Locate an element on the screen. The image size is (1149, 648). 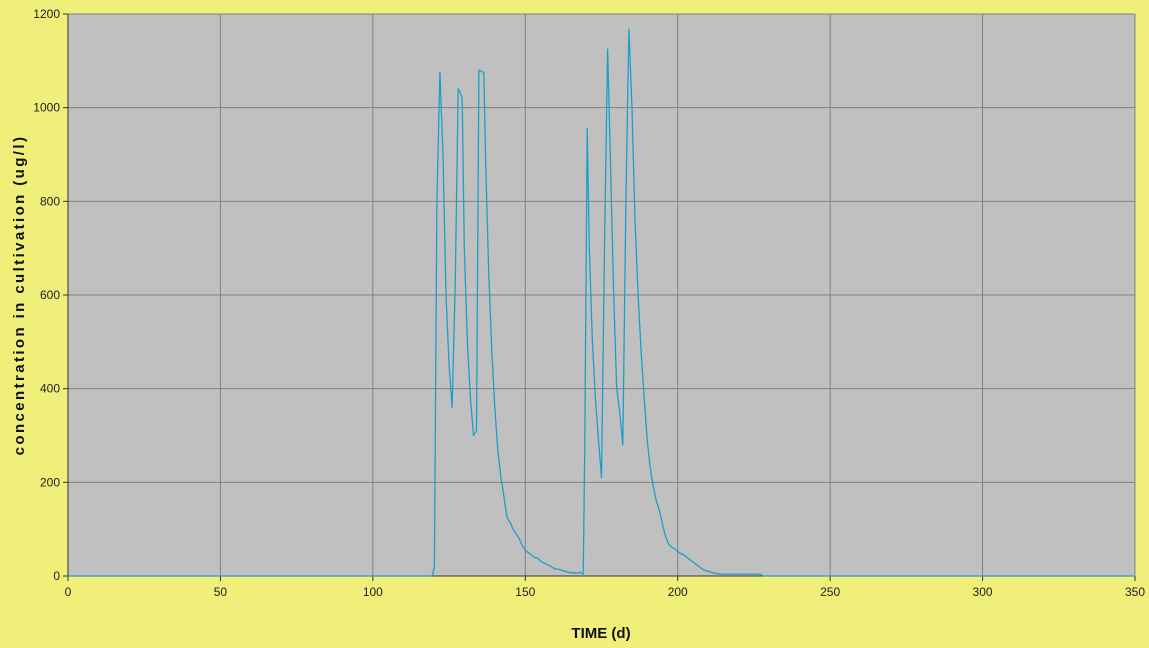
x-tick-label: 0 is located at coordinates (68, 592).